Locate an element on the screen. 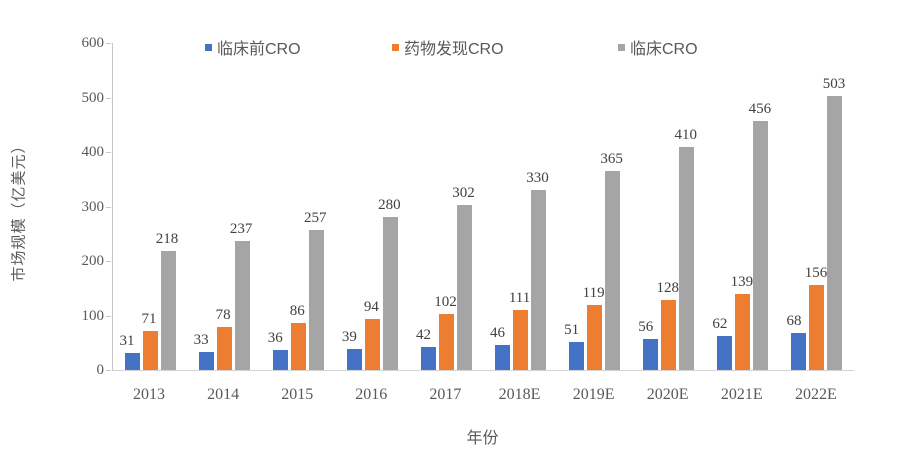 This screenshot has width=899, height=468. bar-value-label: 51 is located at coordinates (572, 330).